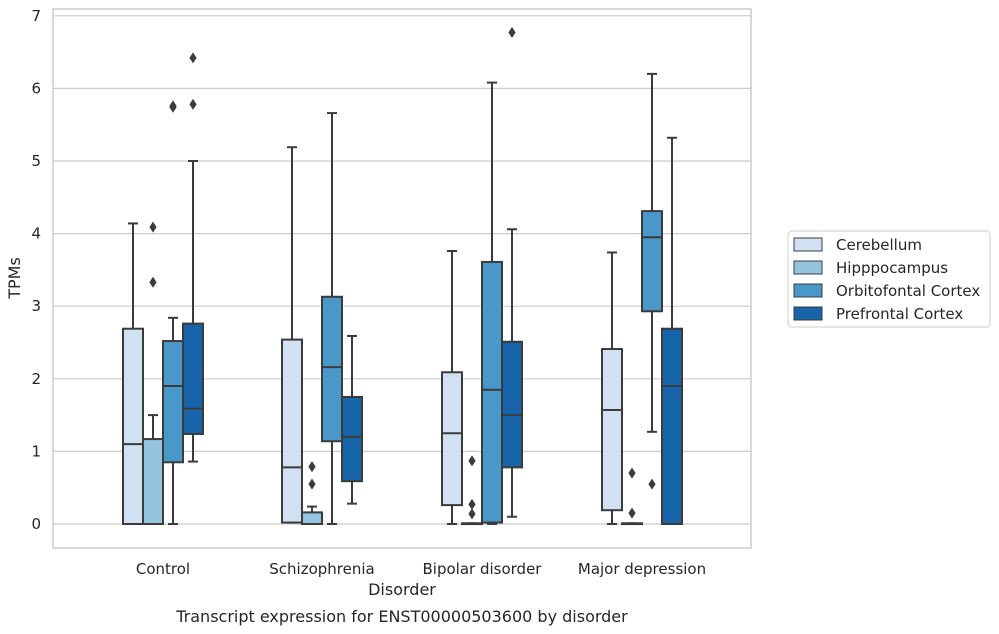 This screenshot has width=999, height=634. I want to click on x-axis-label: Disorder, so click(402, 589).